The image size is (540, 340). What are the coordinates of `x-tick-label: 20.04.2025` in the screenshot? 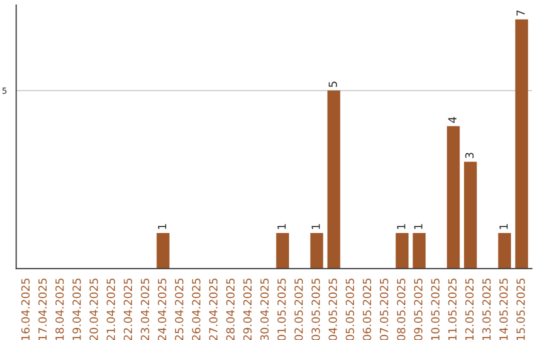 It's located at (94, 309).